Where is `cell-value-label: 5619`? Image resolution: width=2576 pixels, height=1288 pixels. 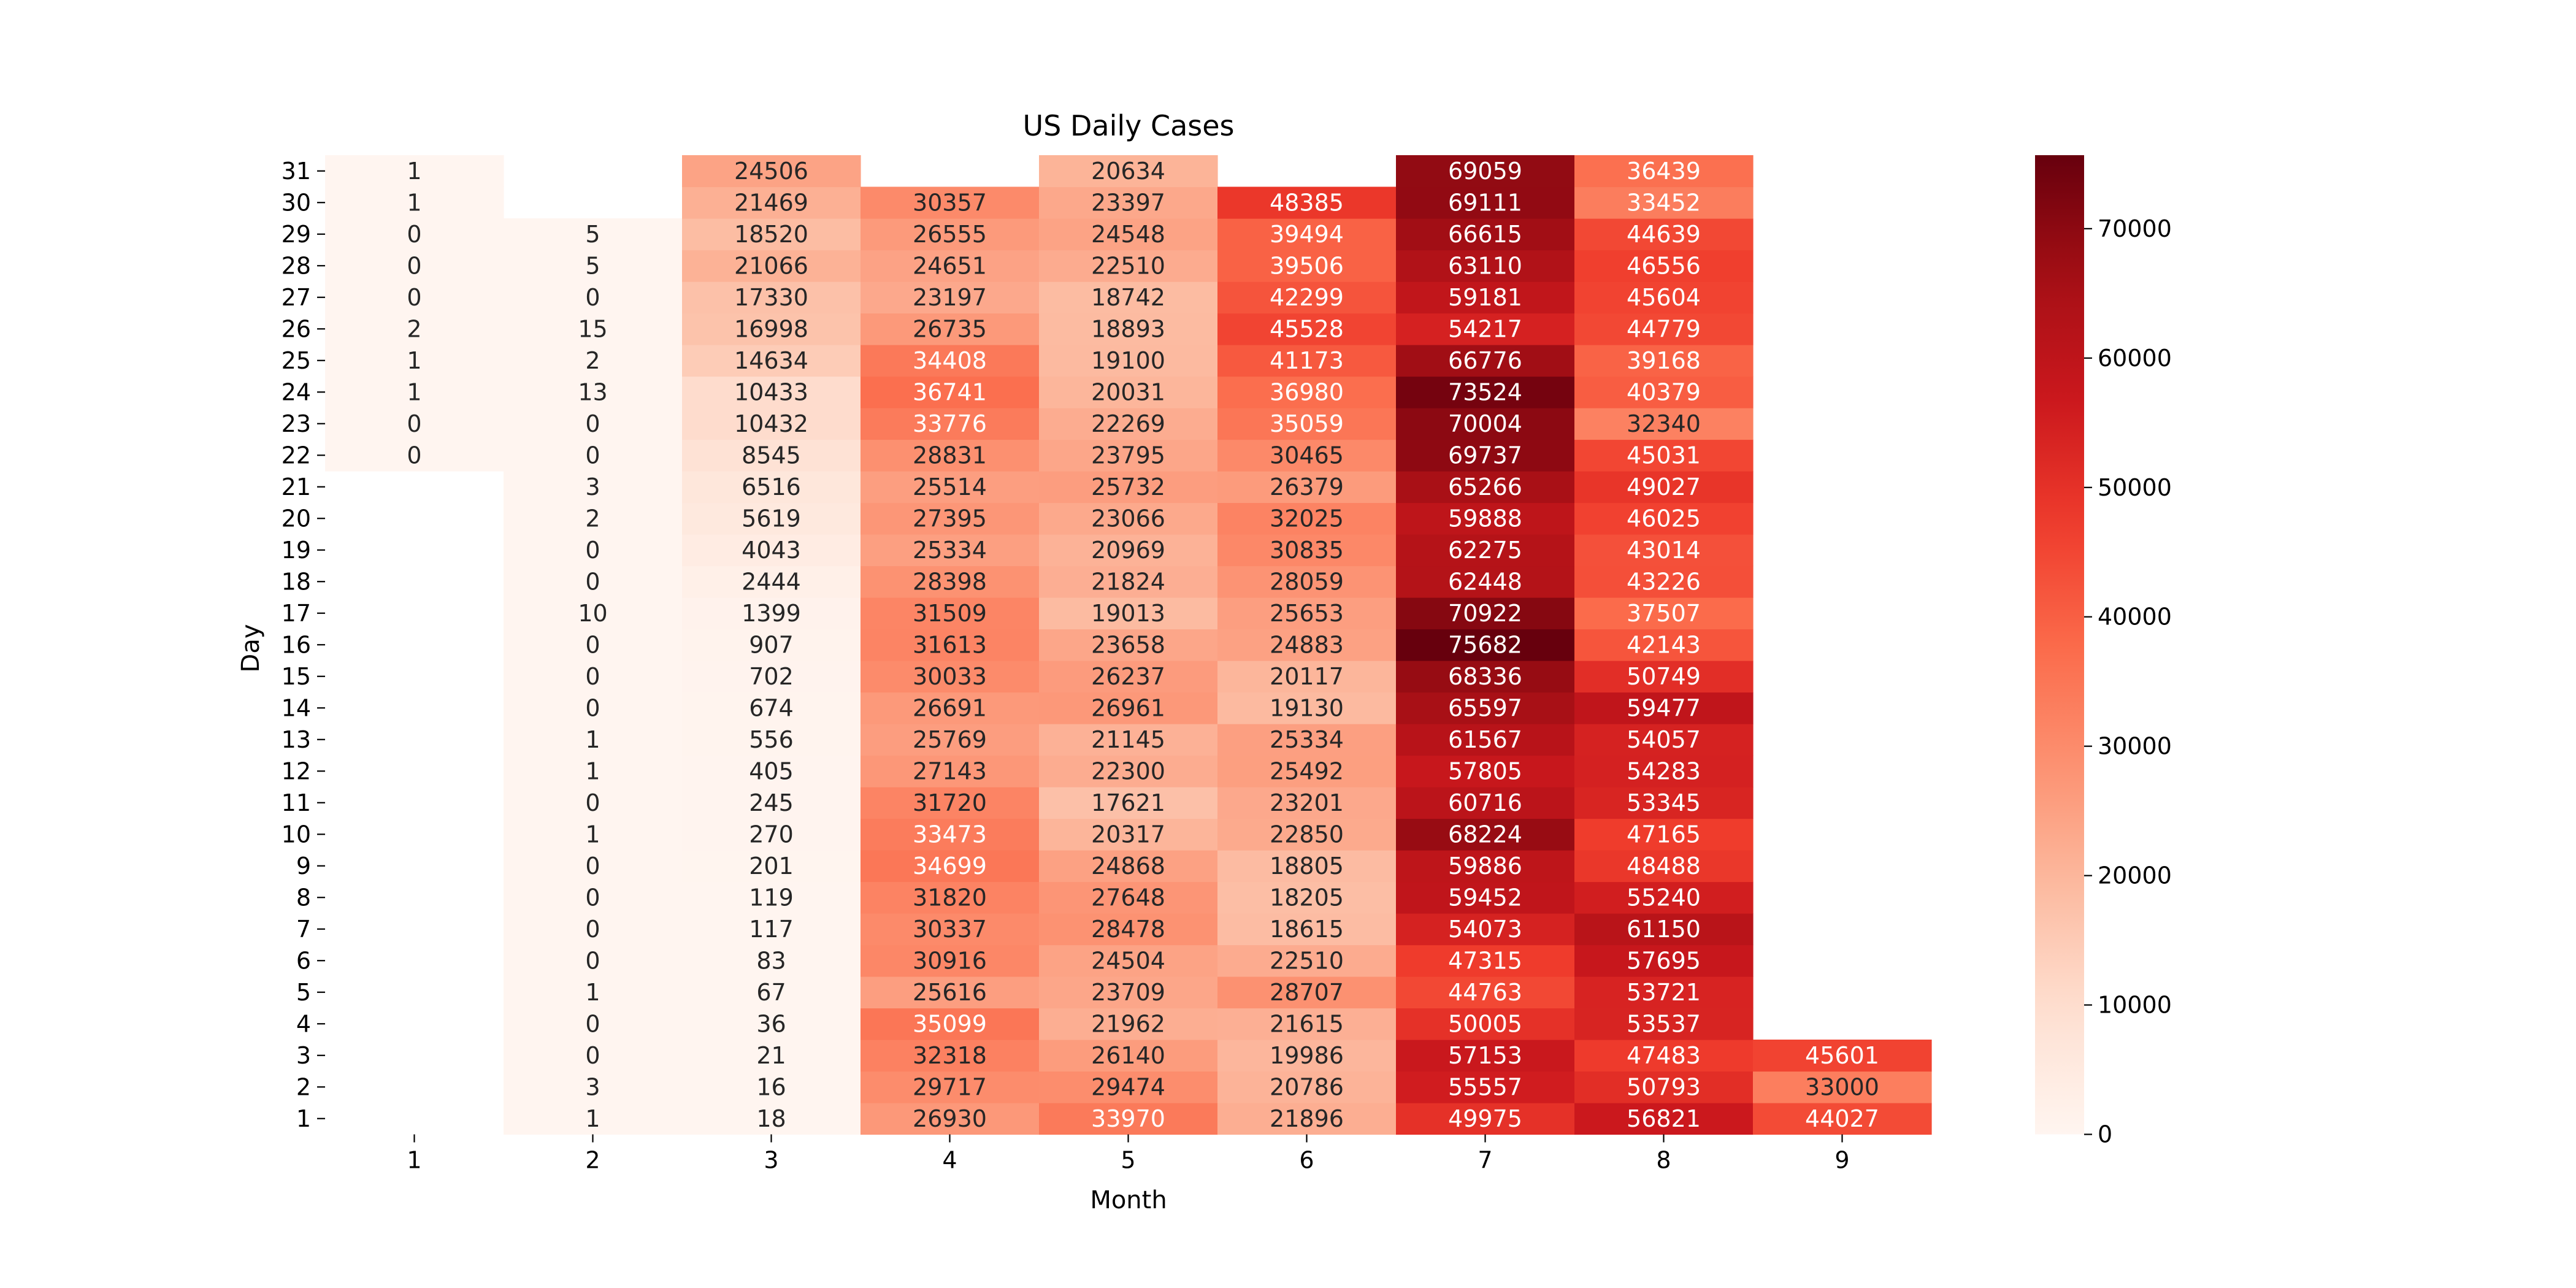
cell-value-label: 5619 is located at coordinates (771, 518).